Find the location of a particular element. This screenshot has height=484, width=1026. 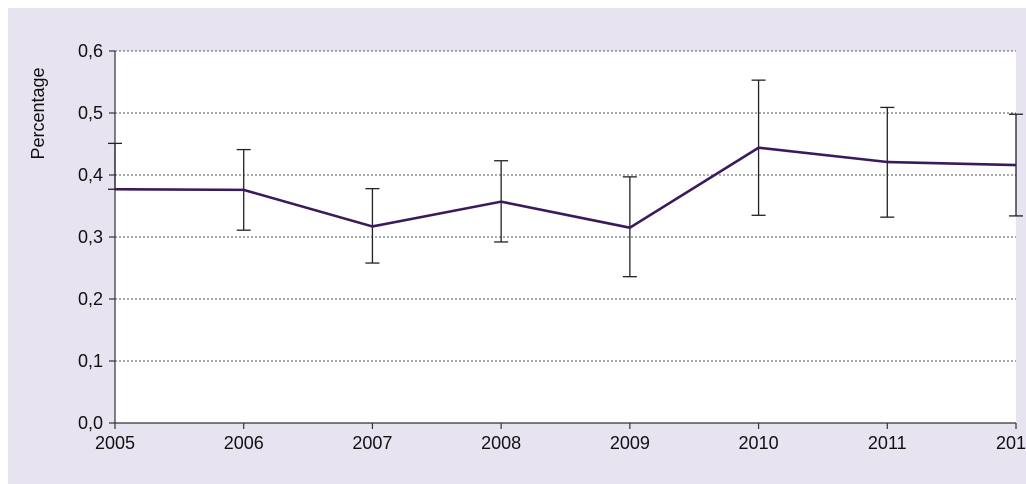

y-tick-label: 0,6 is located at coordinates (90, 51).